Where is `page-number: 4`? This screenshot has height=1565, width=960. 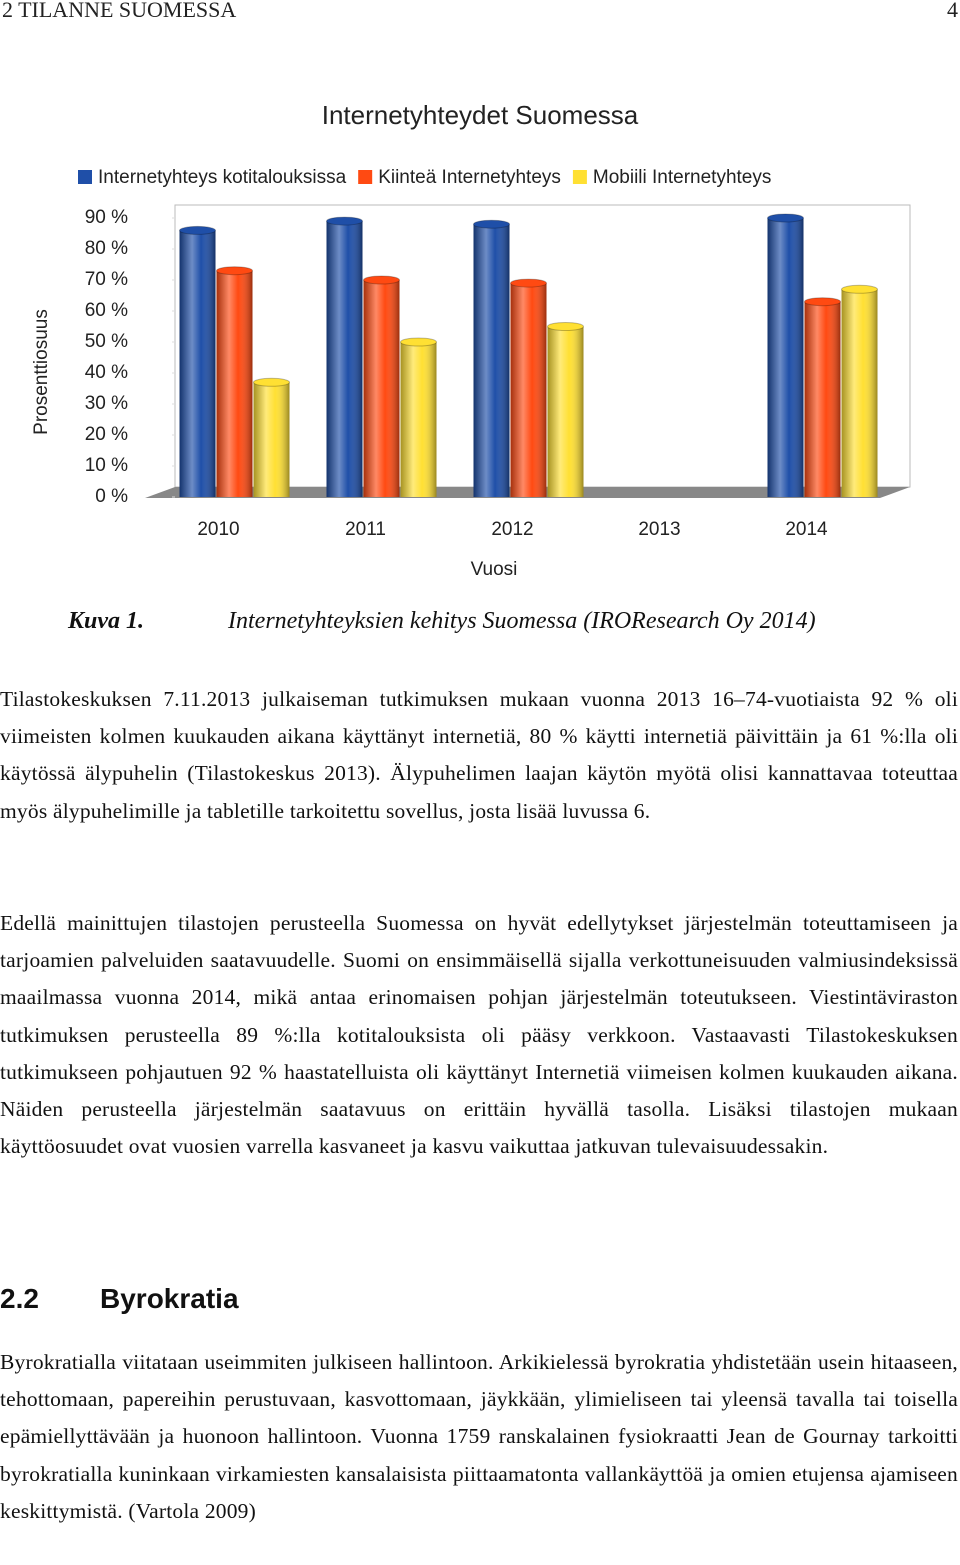 page-number: 4 is located at coordinates (952, 11).